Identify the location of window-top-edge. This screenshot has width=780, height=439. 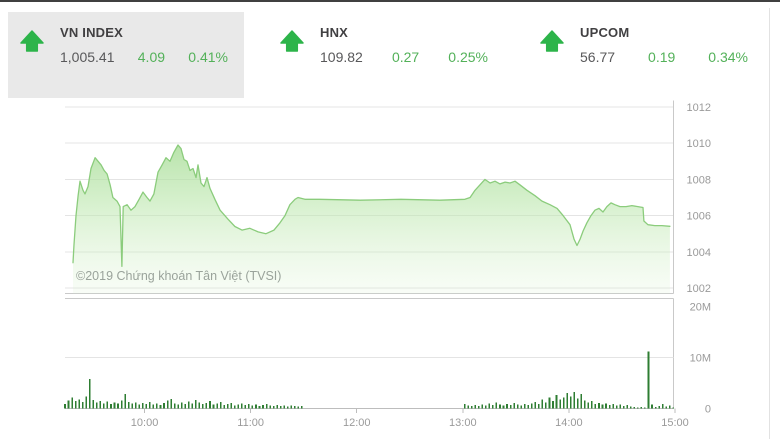
(390, 1).